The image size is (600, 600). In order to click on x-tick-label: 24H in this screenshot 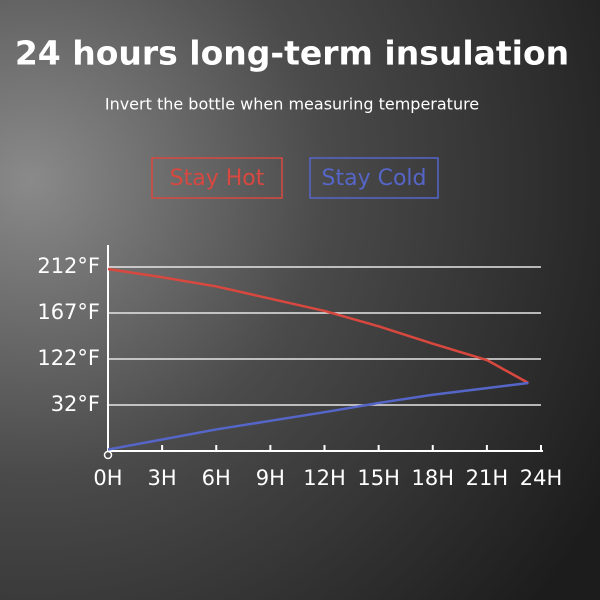, I will do `click(541, 478)`.